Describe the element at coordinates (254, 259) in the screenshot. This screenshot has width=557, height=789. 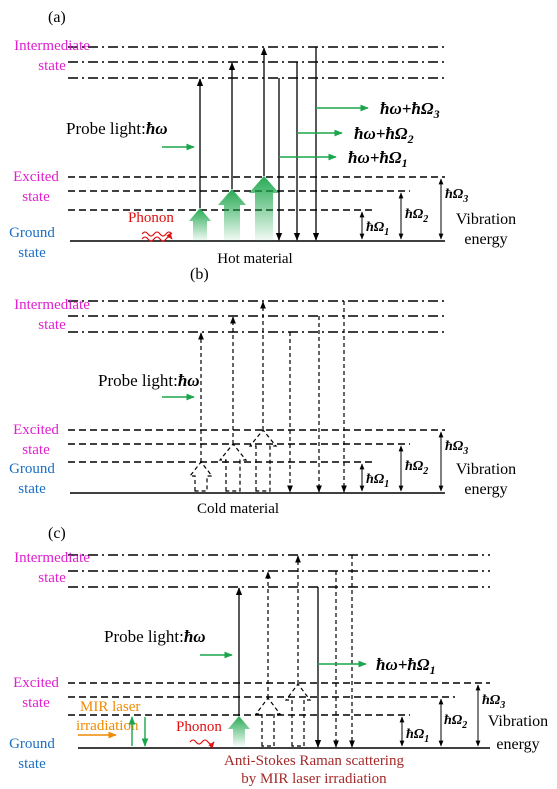
I see `panel-a-caption: Hot material` at that location.